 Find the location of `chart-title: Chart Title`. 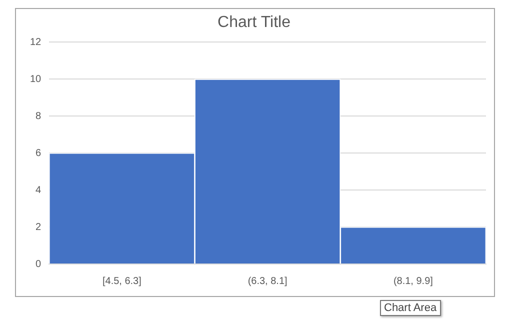

chart-title: Chart Title is located at coordinates (254, 23).